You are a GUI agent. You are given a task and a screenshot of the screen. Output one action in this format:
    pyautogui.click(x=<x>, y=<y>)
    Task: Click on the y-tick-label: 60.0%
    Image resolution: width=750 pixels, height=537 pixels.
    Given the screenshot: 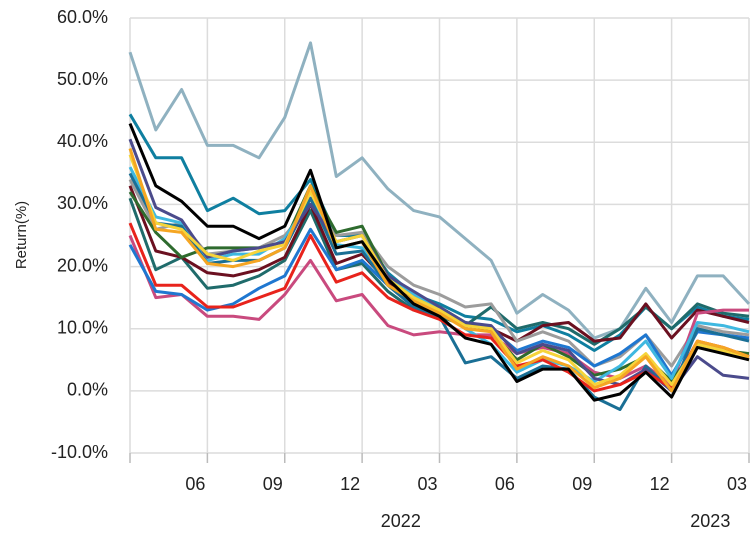 What is the action you would take?
    pyautogui.click(x=82, y=17)
    